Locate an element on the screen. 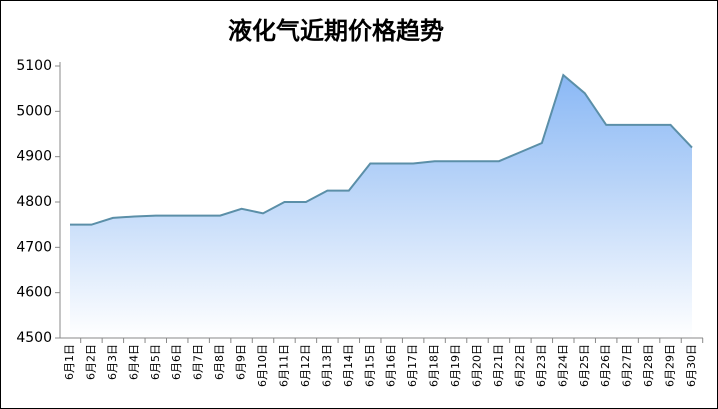  x-tick-label: 6月29日 is located at coordinates (670, 365).